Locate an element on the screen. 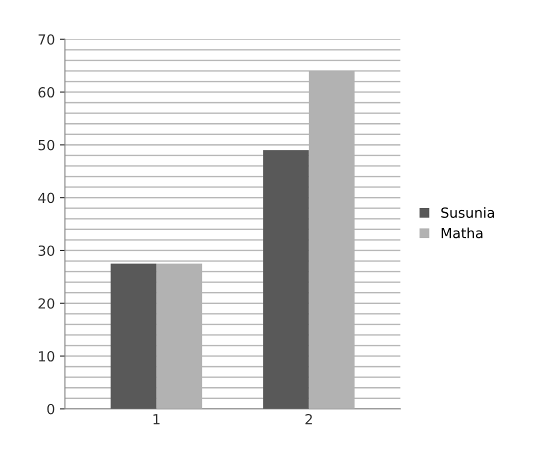 The width and height of the screenshot is (541, 462). y-tick-label: 10 is located at coordinates (46, 356).